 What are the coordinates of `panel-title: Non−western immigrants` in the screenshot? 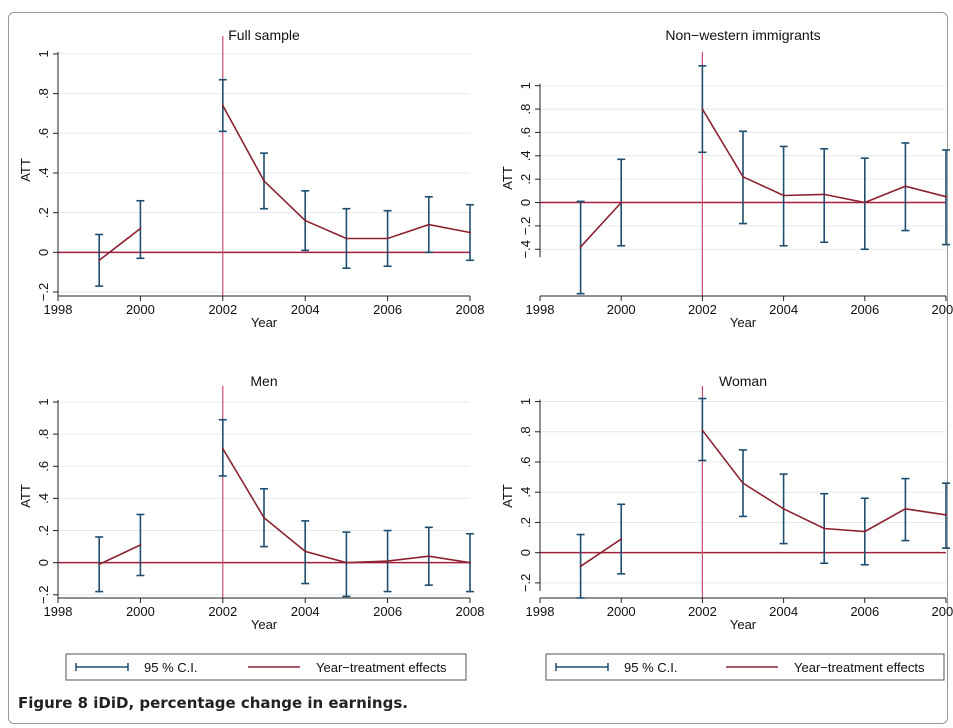 It's located at (742, 35).